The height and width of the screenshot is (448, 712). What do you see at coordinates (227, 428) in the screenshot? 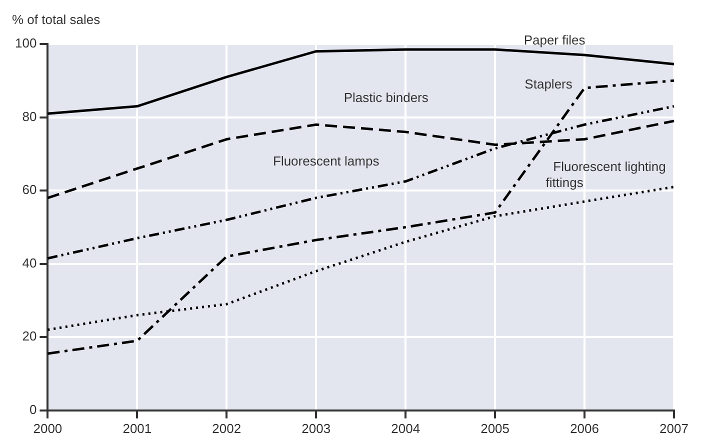
I see `x-tick-label: 2002` at bounding box center [227, 428].